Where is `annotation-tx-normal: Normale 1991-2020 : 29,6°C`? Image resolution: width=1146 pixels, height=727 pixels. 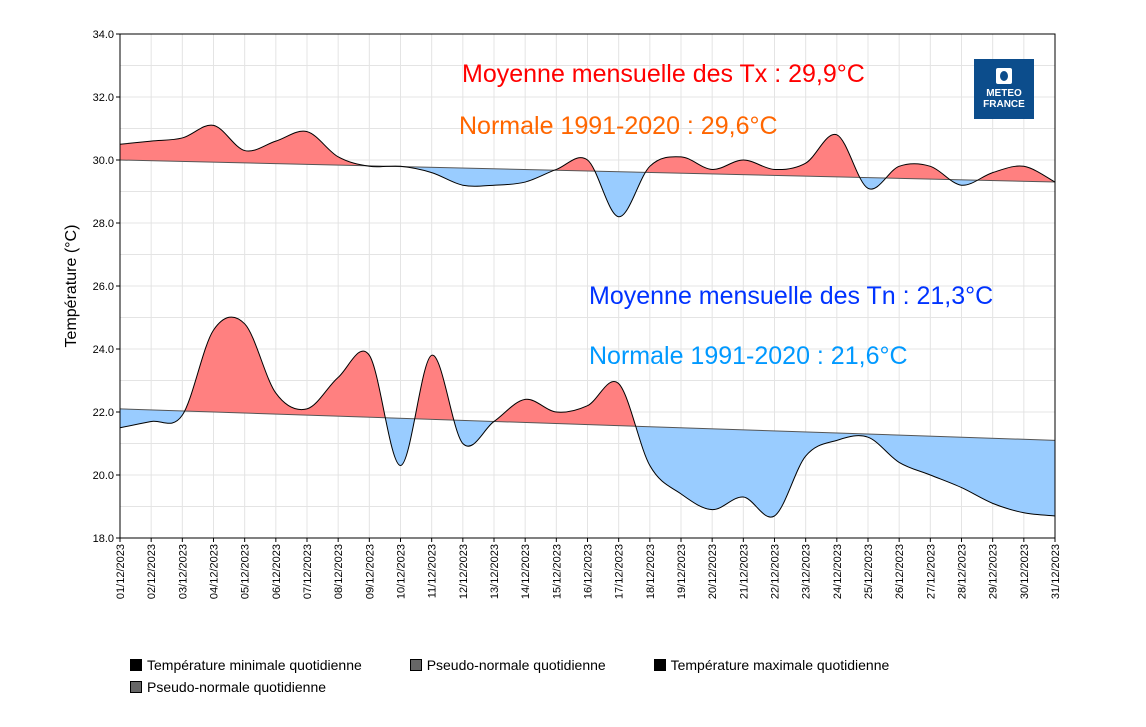
annotation-tx-normal: Normale 1991-2020 : 29,6°C is located at coordinates (618, 126).